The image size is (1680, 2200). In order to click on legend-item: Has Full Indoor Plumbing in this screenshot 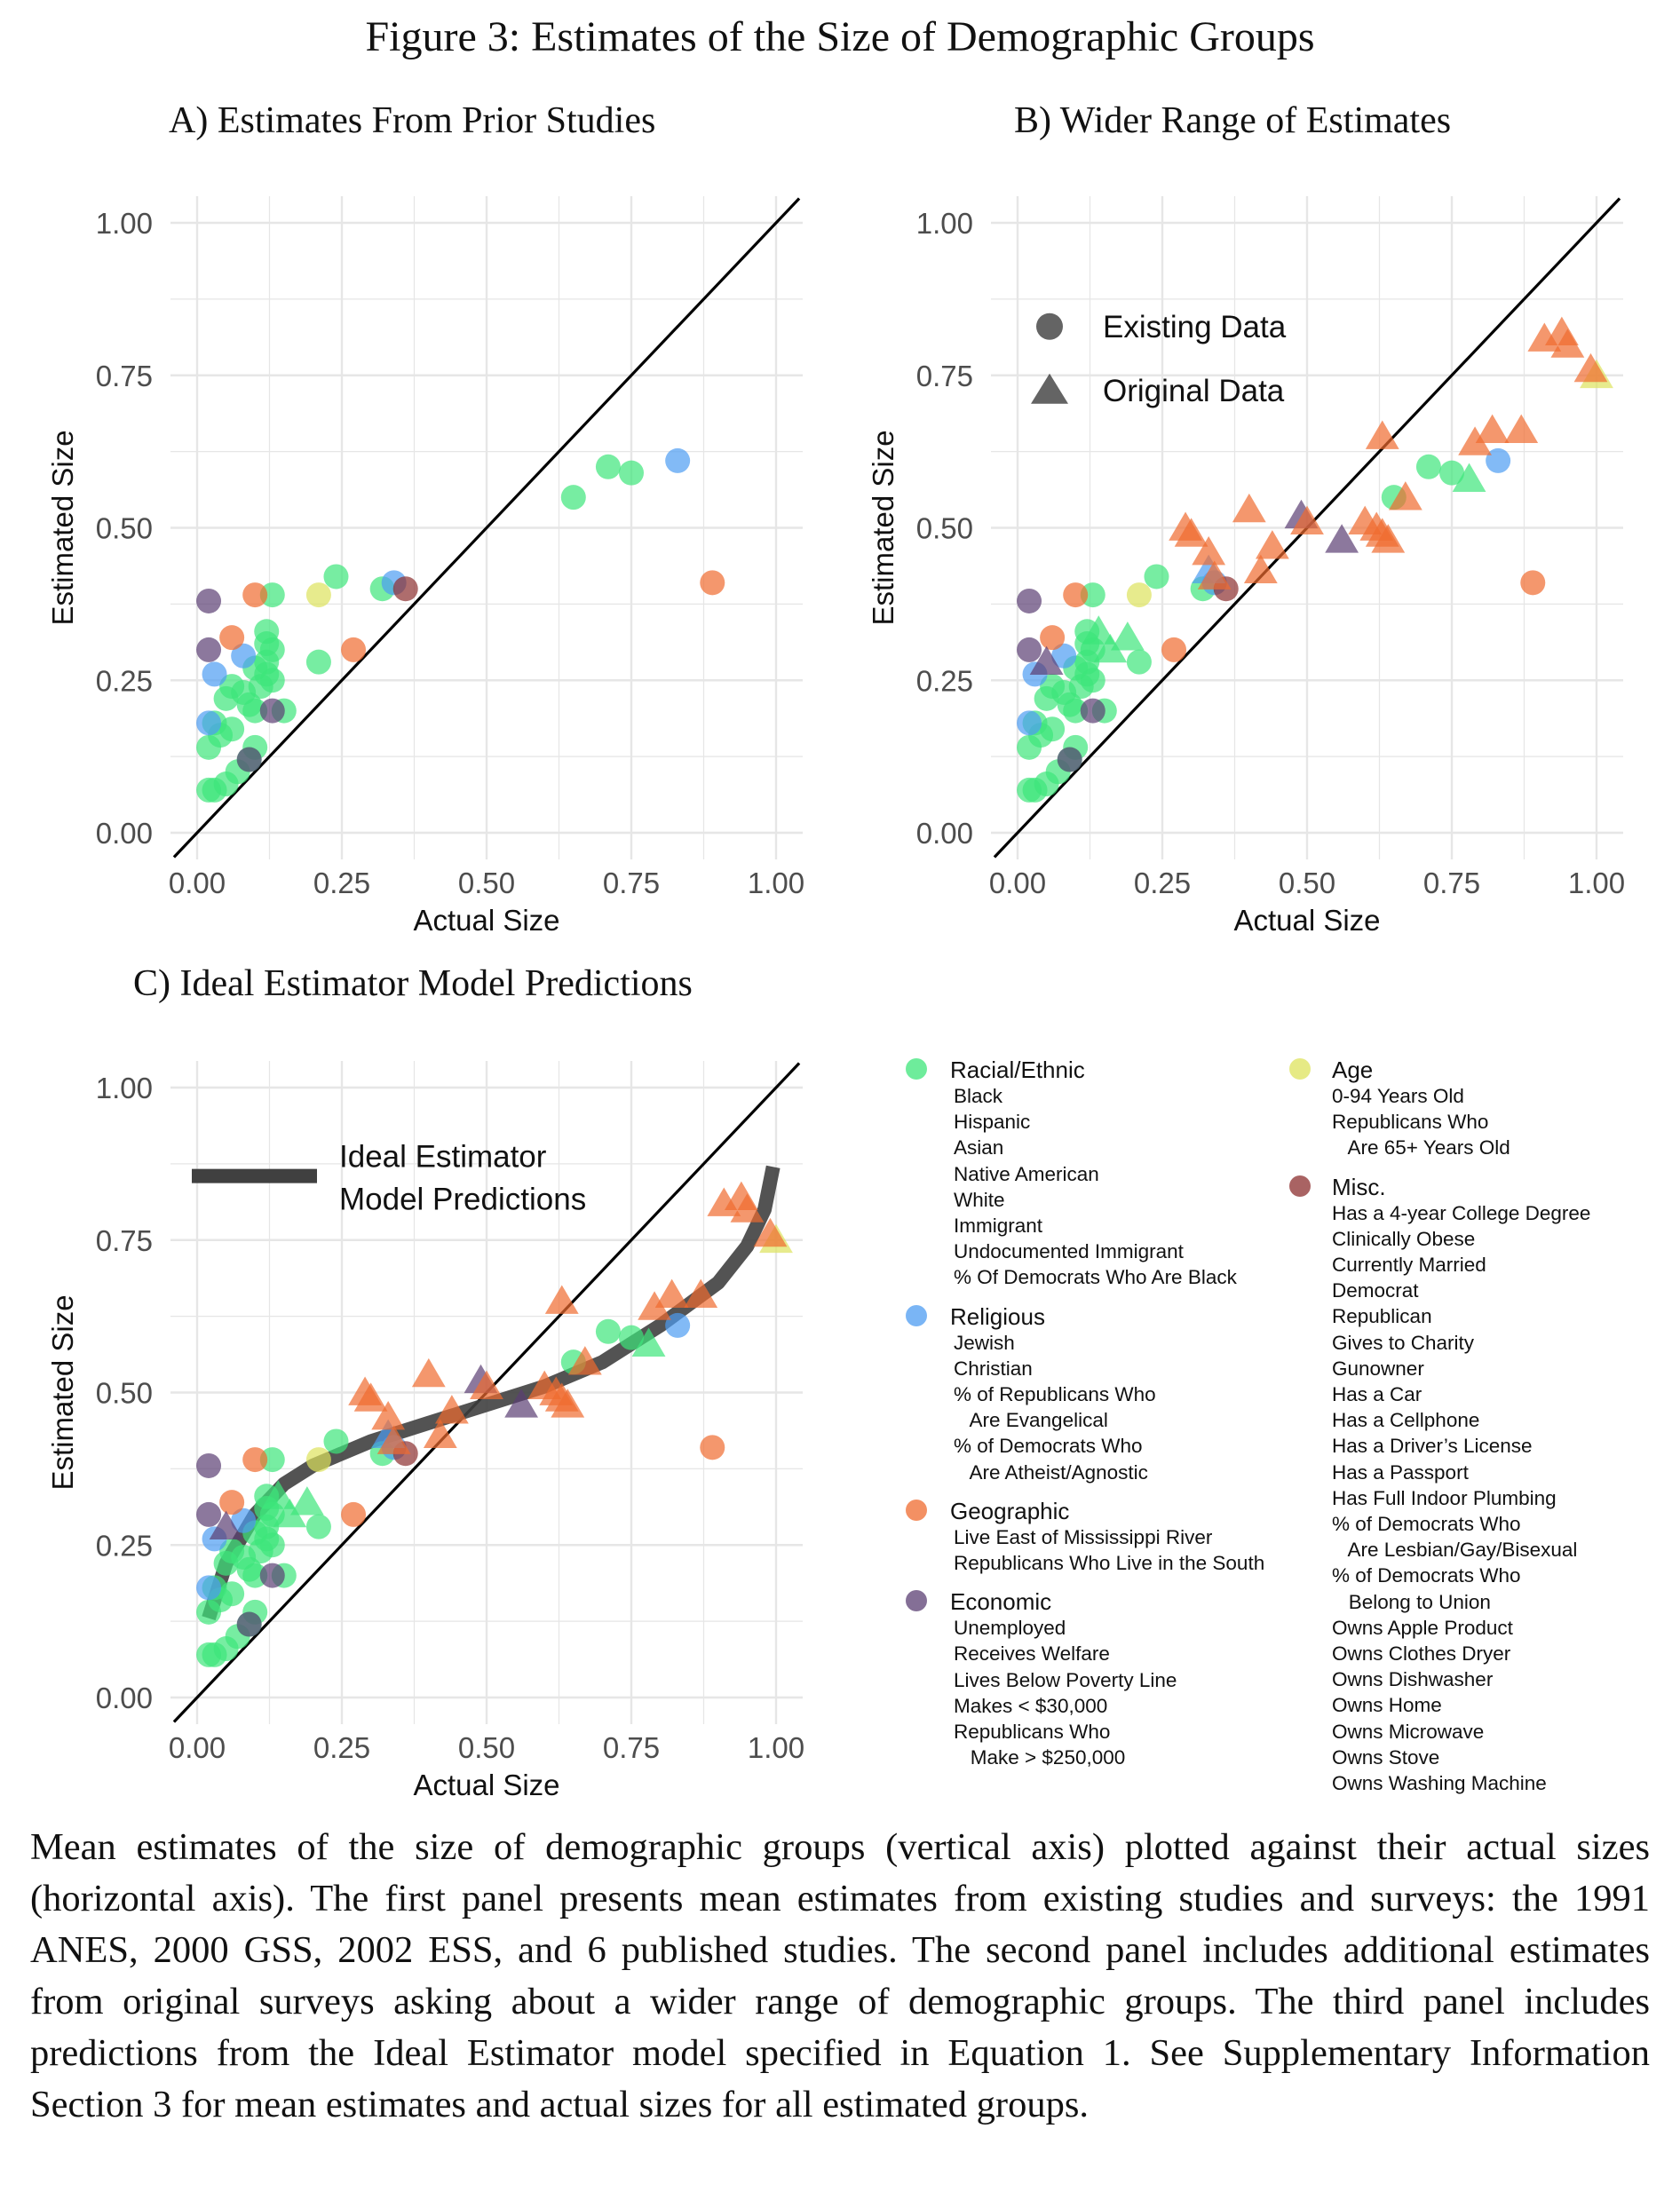, I will do `click(1444, 1498)`.